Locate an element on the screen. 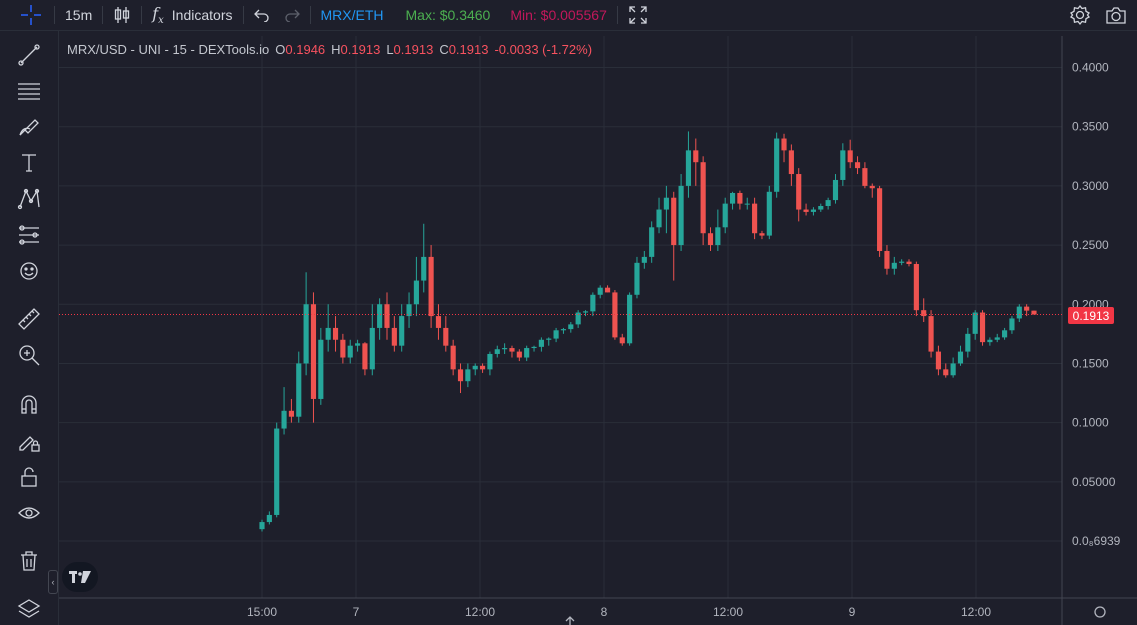 The image size is (1137, 625). text-icon is located at coordinates (29, 163).